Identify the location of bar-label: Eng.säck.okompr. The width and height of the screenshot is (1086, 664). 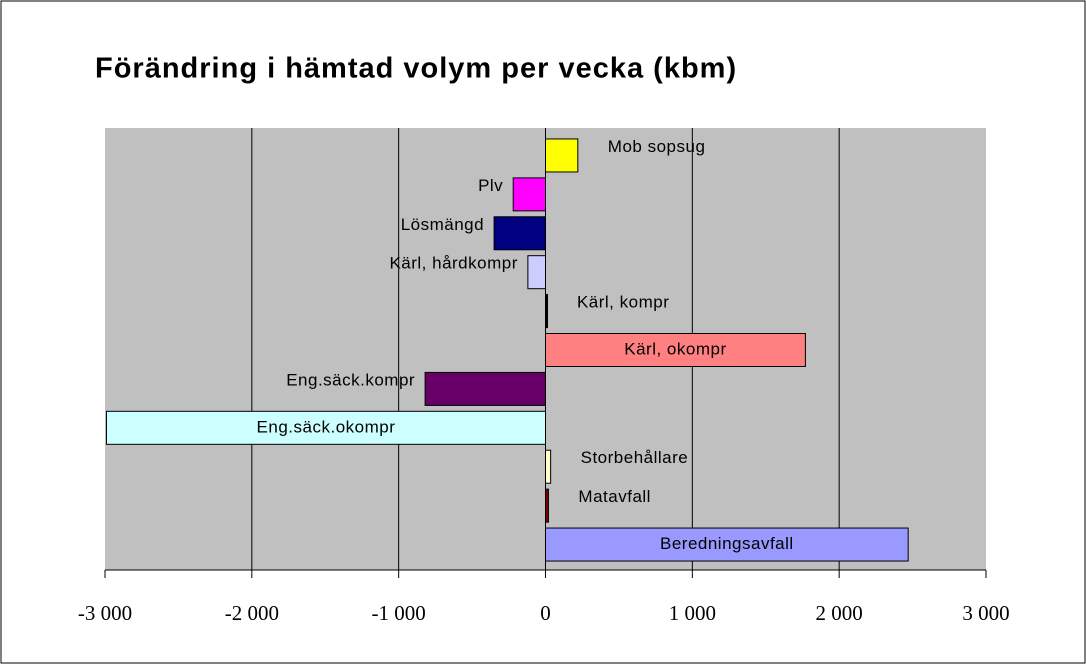
(326, 426).